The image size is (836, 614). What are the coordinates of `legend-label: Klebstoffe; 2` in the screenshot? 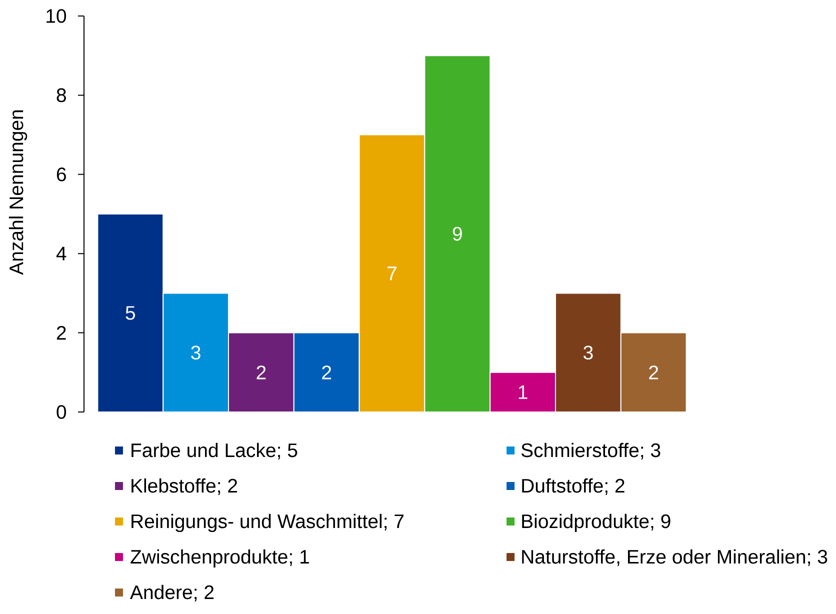 It's located at (185, 487).